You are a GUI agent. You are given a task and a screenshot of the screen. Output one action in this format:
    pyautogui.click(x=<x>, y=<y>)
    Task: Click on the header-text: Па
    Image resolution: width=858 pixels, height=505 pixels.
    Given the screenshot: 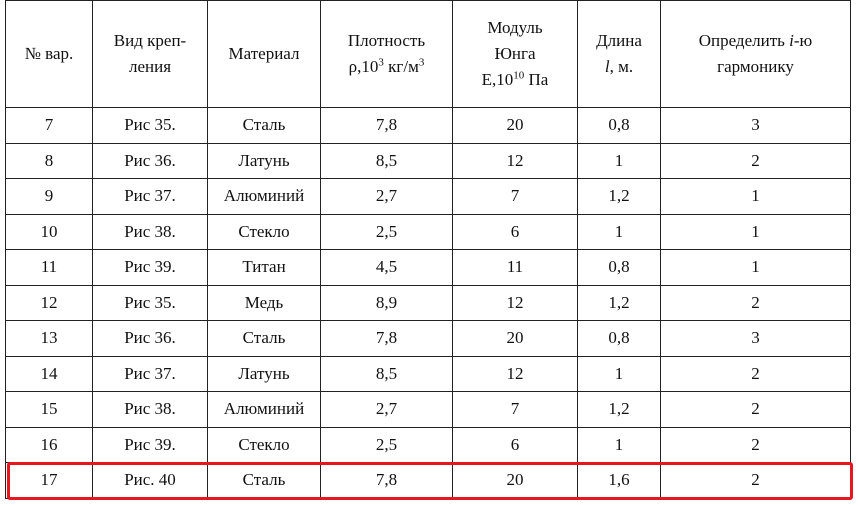 What is the action you would take?
    pyautogui.click(x=536, y=79)
    